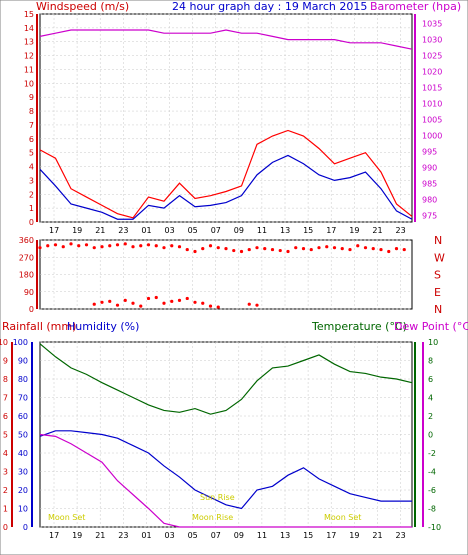 Image resolution: width=468 pixels, height=555 pixels. I want to click on rain-tick-label: 6, so click(5, 416).